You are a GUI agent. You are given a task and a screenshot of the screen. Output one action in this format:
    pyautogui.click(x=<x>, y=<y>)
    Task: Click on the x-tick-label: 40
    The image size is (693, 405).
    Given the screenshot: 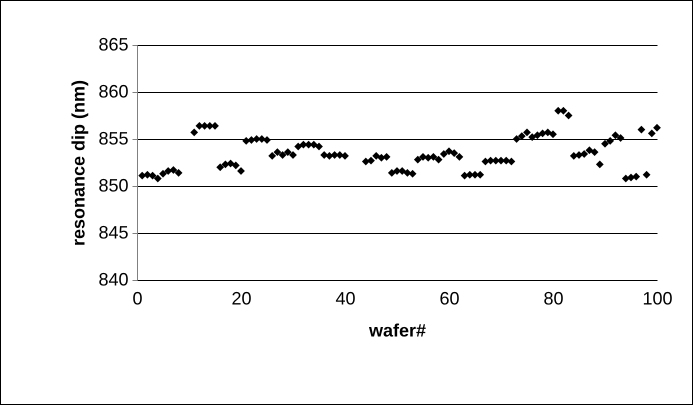 What is the action you would take?
    pyautogui.click(x=345, y=298)
    